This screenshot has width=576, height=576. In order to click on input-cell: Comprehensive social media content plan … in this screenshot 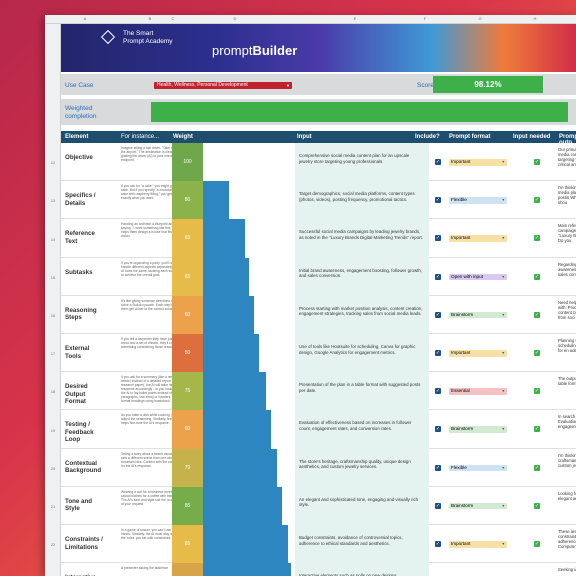, I will do `click(362, 162)`.